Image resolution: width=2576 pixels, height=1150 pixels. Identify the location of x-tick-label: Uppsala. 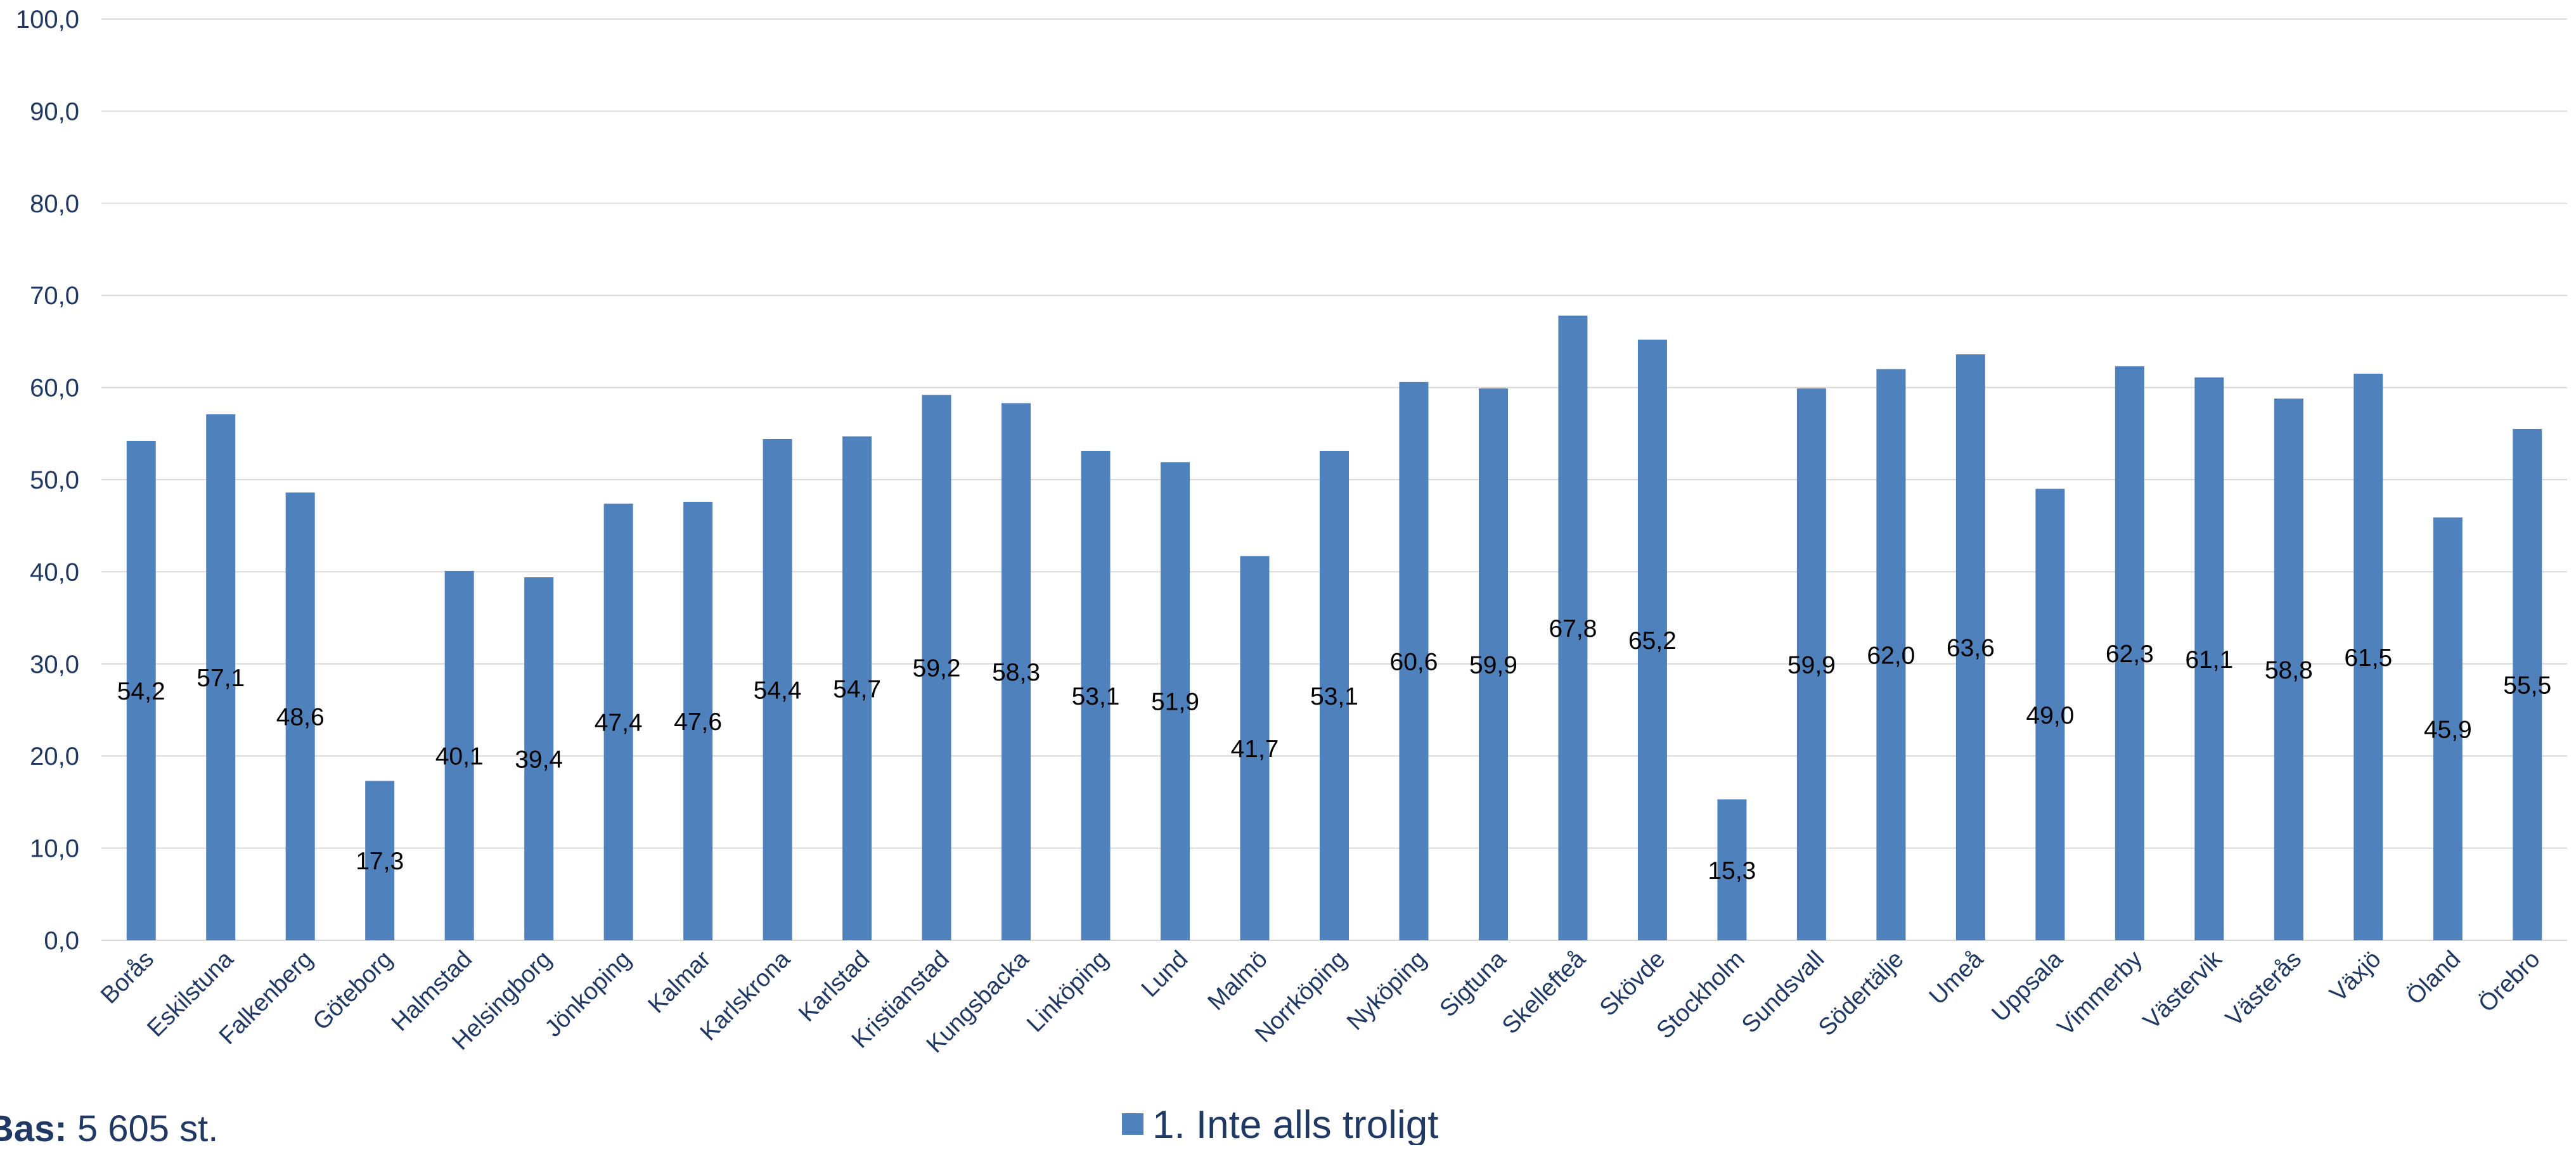
(2028, 986).